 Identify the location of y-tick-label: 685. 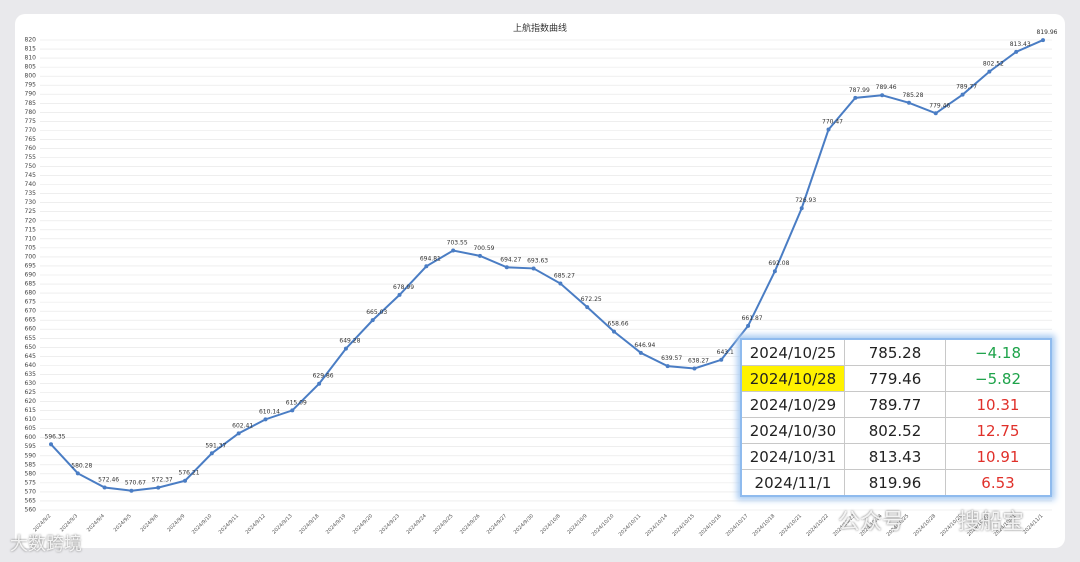
(31, 284).